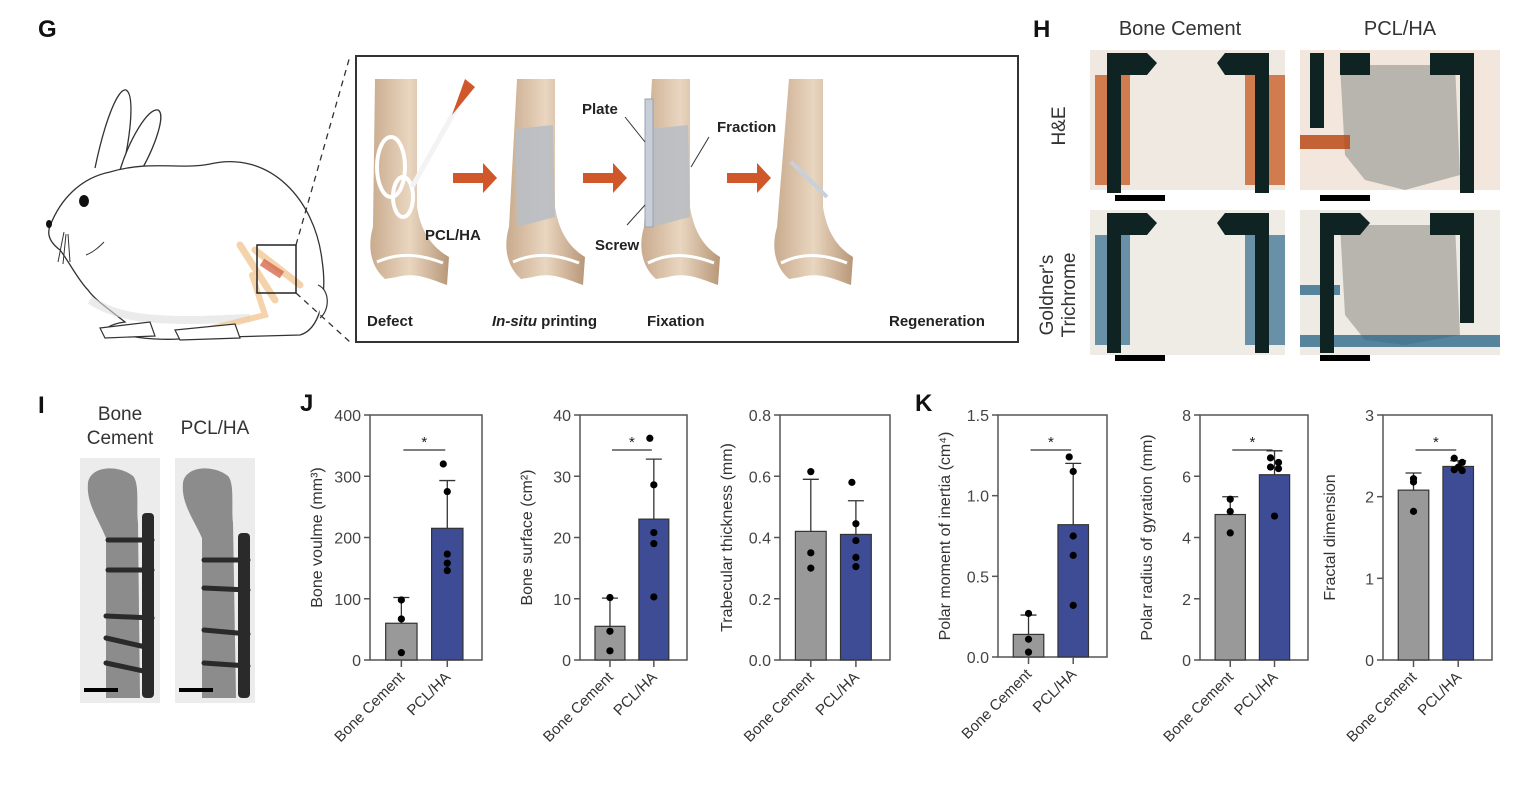 This screenshot has height=790, width=1536. I want to click on y-tick-label: 1.5, so click(978, 416).